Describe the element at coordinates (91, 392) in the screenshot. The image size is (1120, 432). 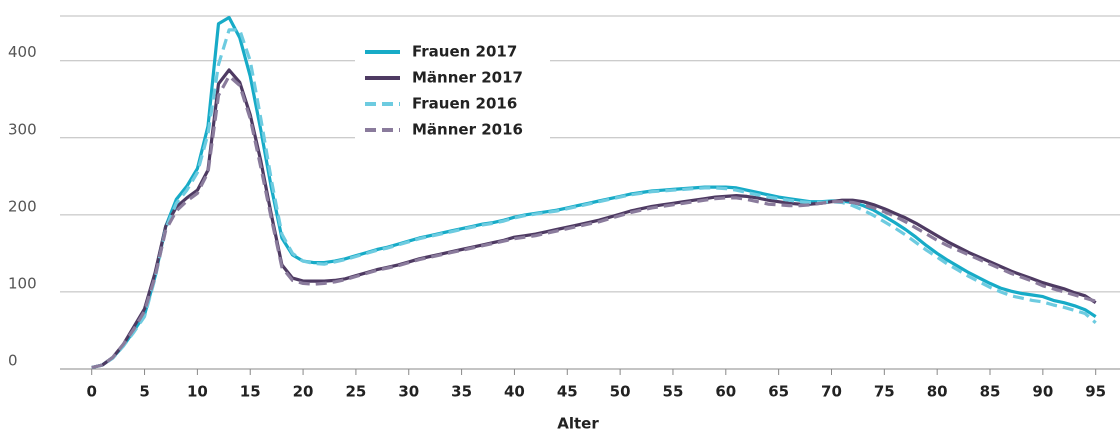
I see `x-tick-label: 0` at that location.